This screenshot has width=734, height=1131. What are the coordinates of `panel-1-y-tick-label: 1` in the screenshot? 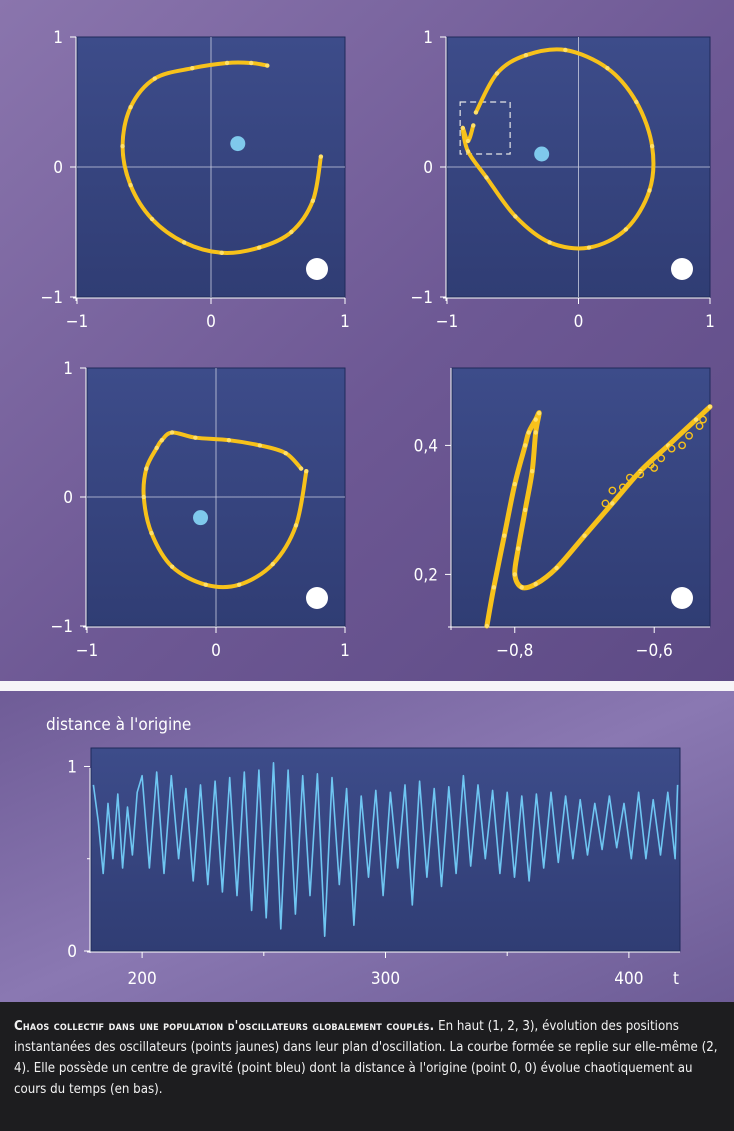 It's located at (58, 38).